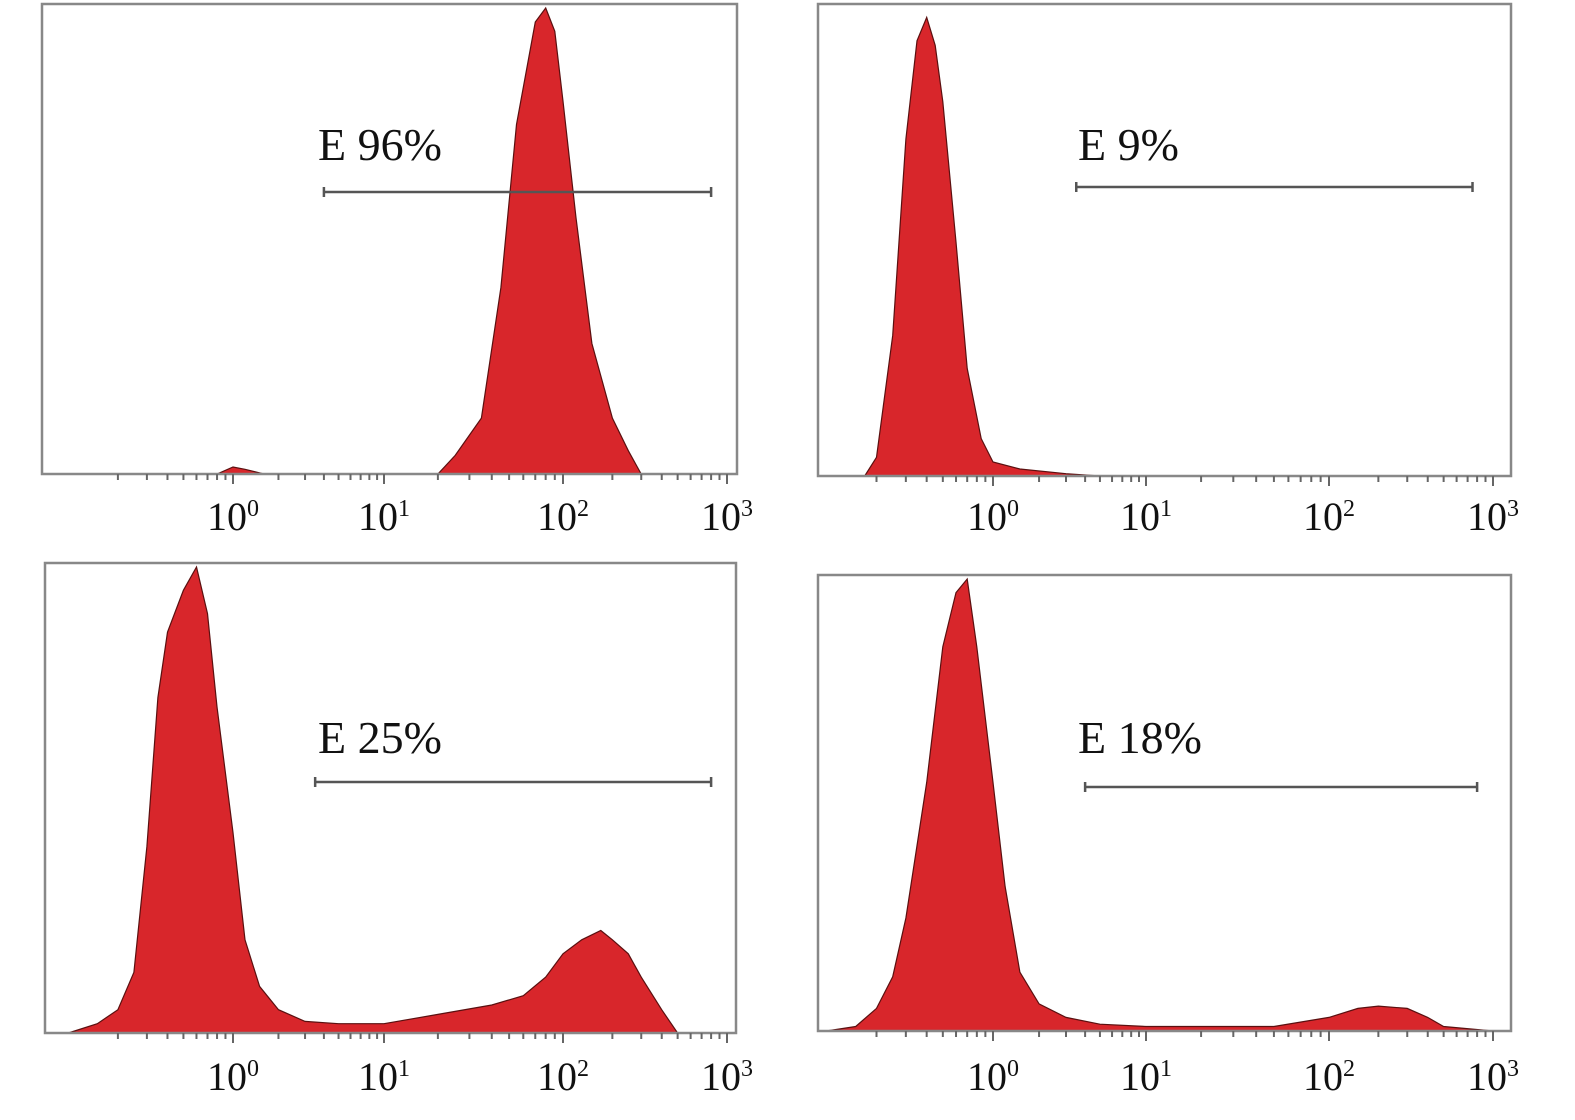 The image size is (1575, 1120). What do you see at coordinates (1140, 737) in the screenshot?
I see `gate-percent-label: E 18%` at bounding box center [1140, 737].